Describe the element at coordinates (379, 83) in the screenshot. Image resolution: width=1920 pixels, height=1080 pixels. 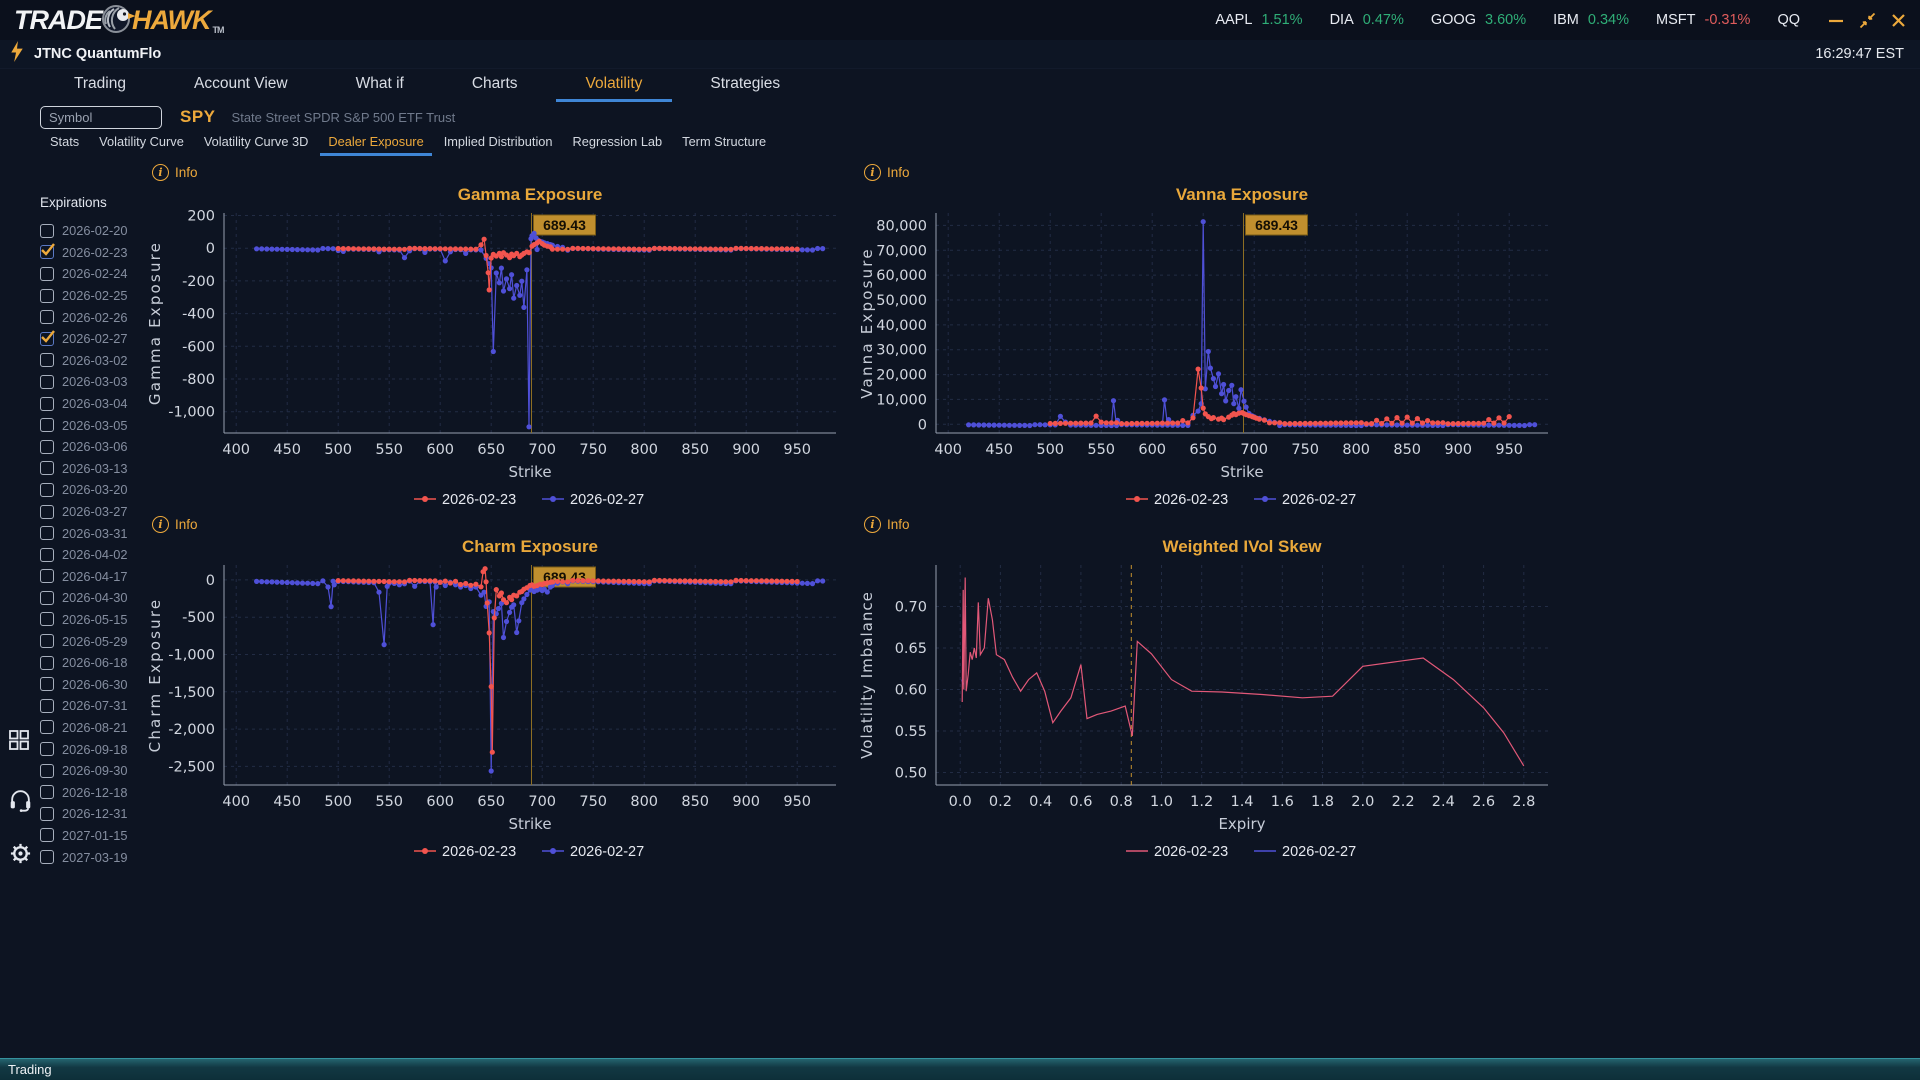
I see `tab-what-if: What if` at that location.